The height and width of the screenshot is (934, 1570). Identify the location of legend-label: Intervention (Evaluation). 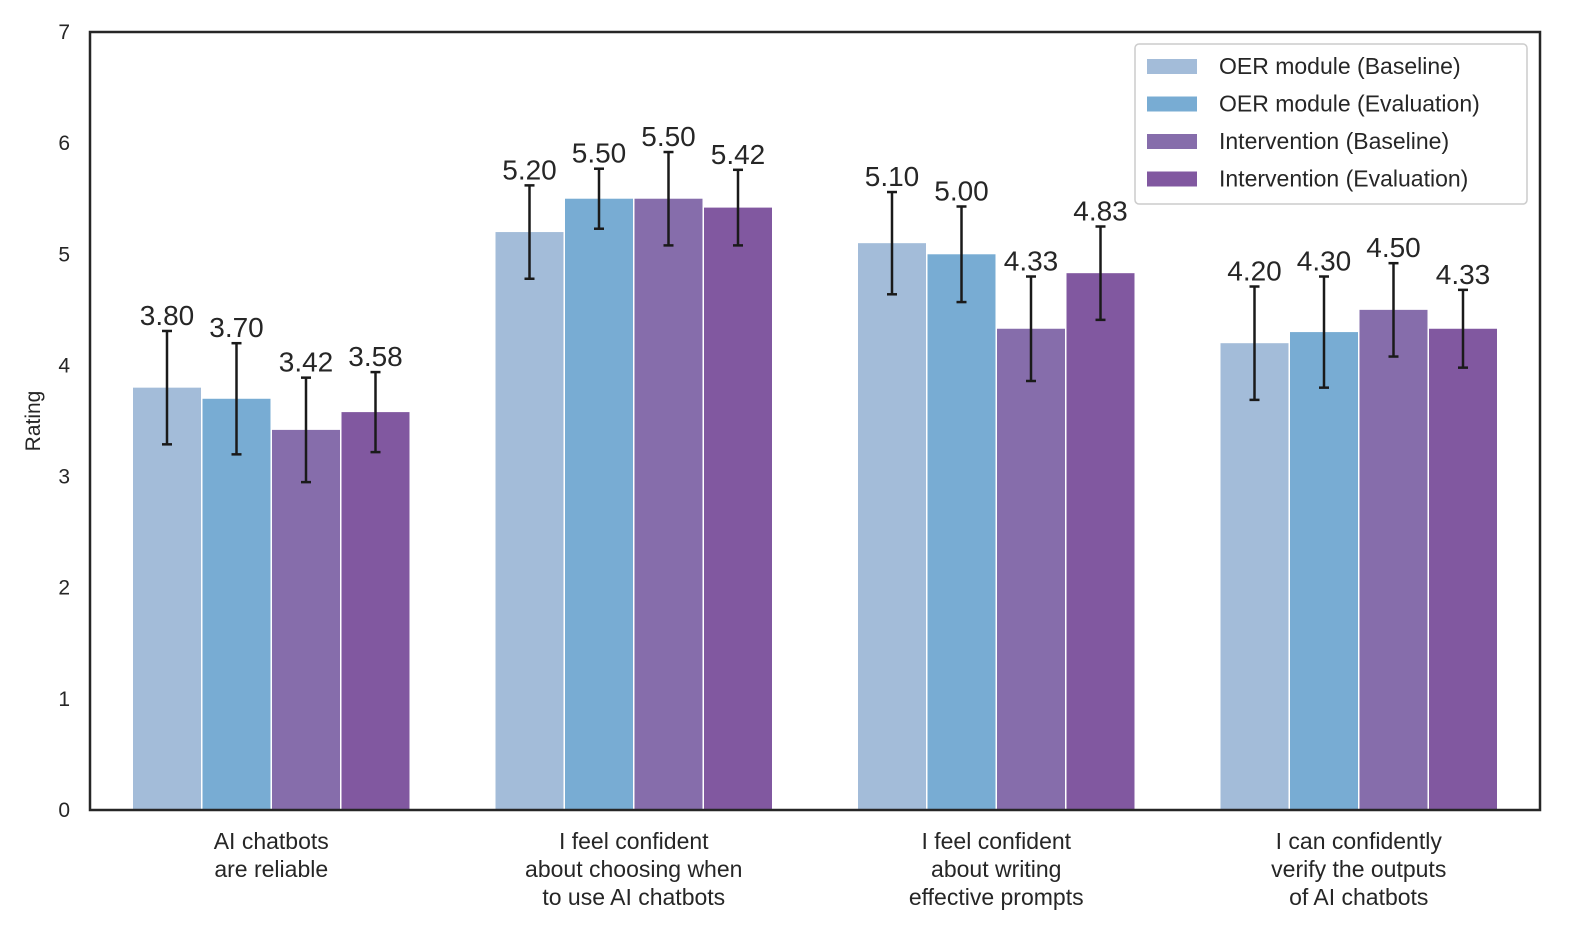
(1343, 179).